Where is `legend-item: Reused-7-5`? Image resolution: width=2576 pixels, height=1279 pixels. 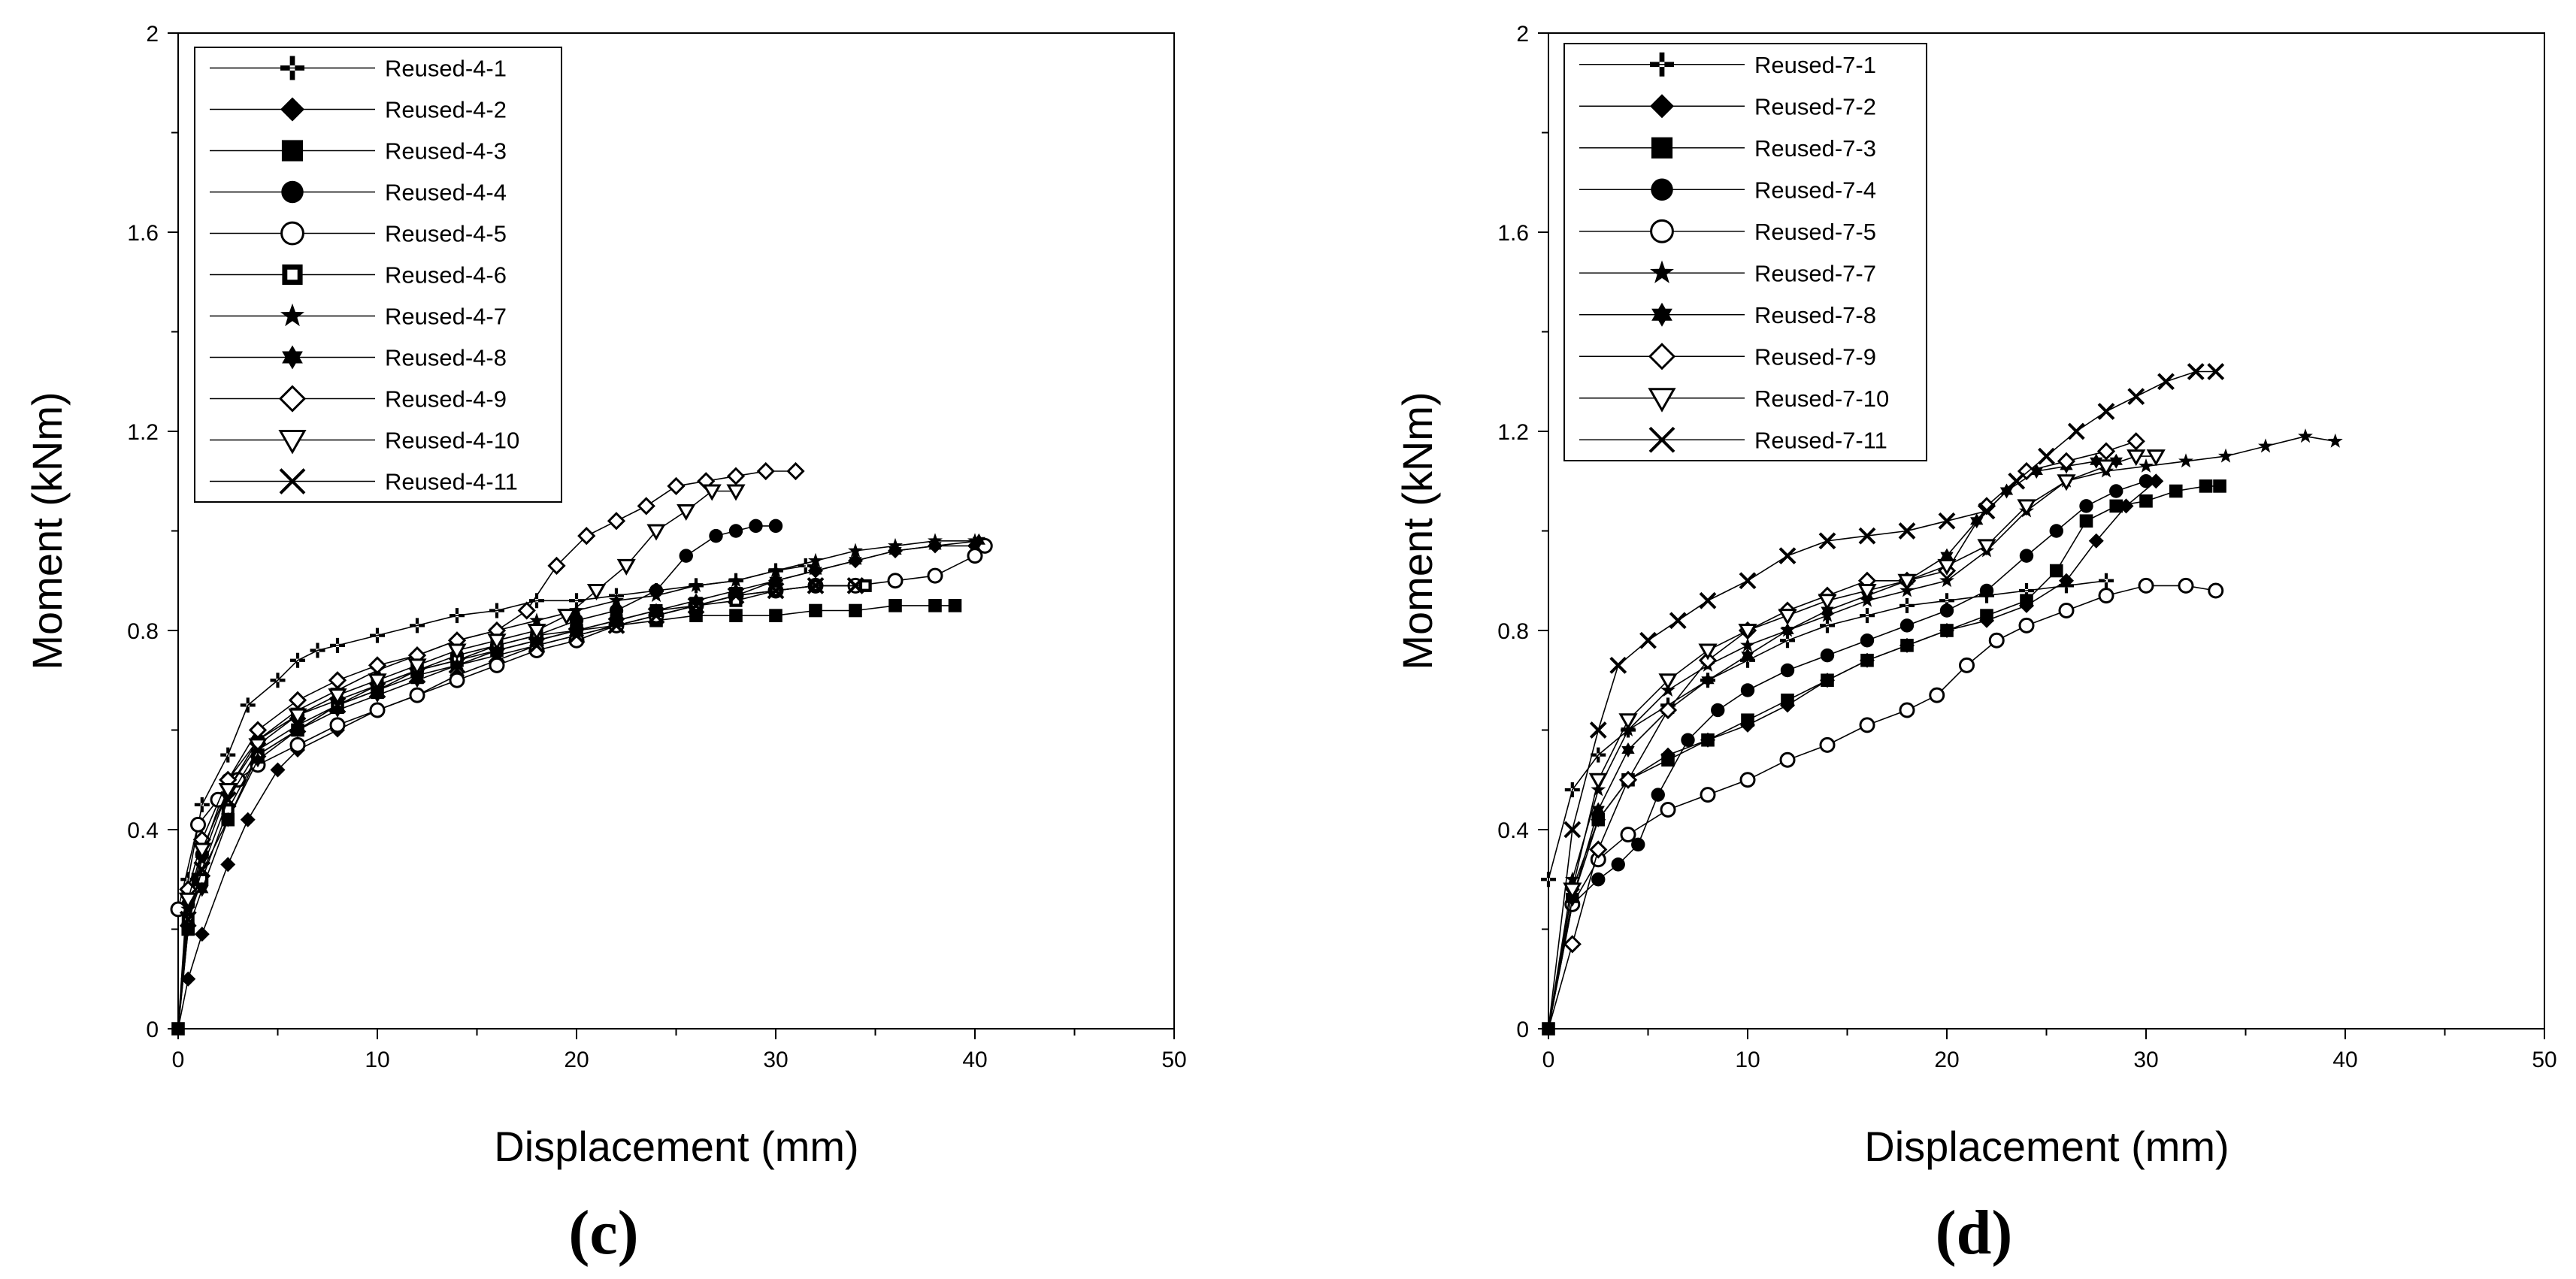
legend-item: Reused-7-5 is located at coordinates (1727, 232).